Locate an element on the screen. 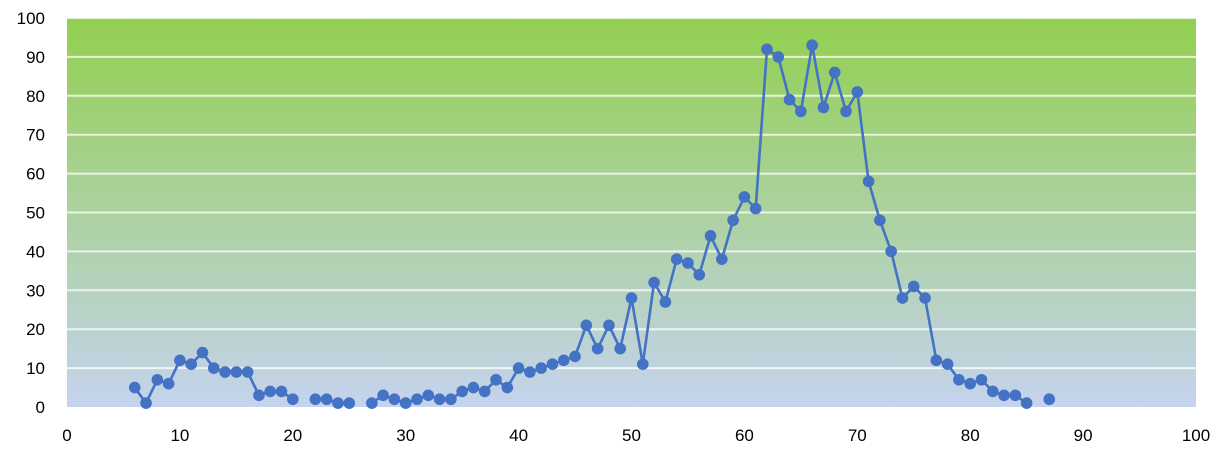  y-tick-label: 60 is located at coordinates (35, 174).